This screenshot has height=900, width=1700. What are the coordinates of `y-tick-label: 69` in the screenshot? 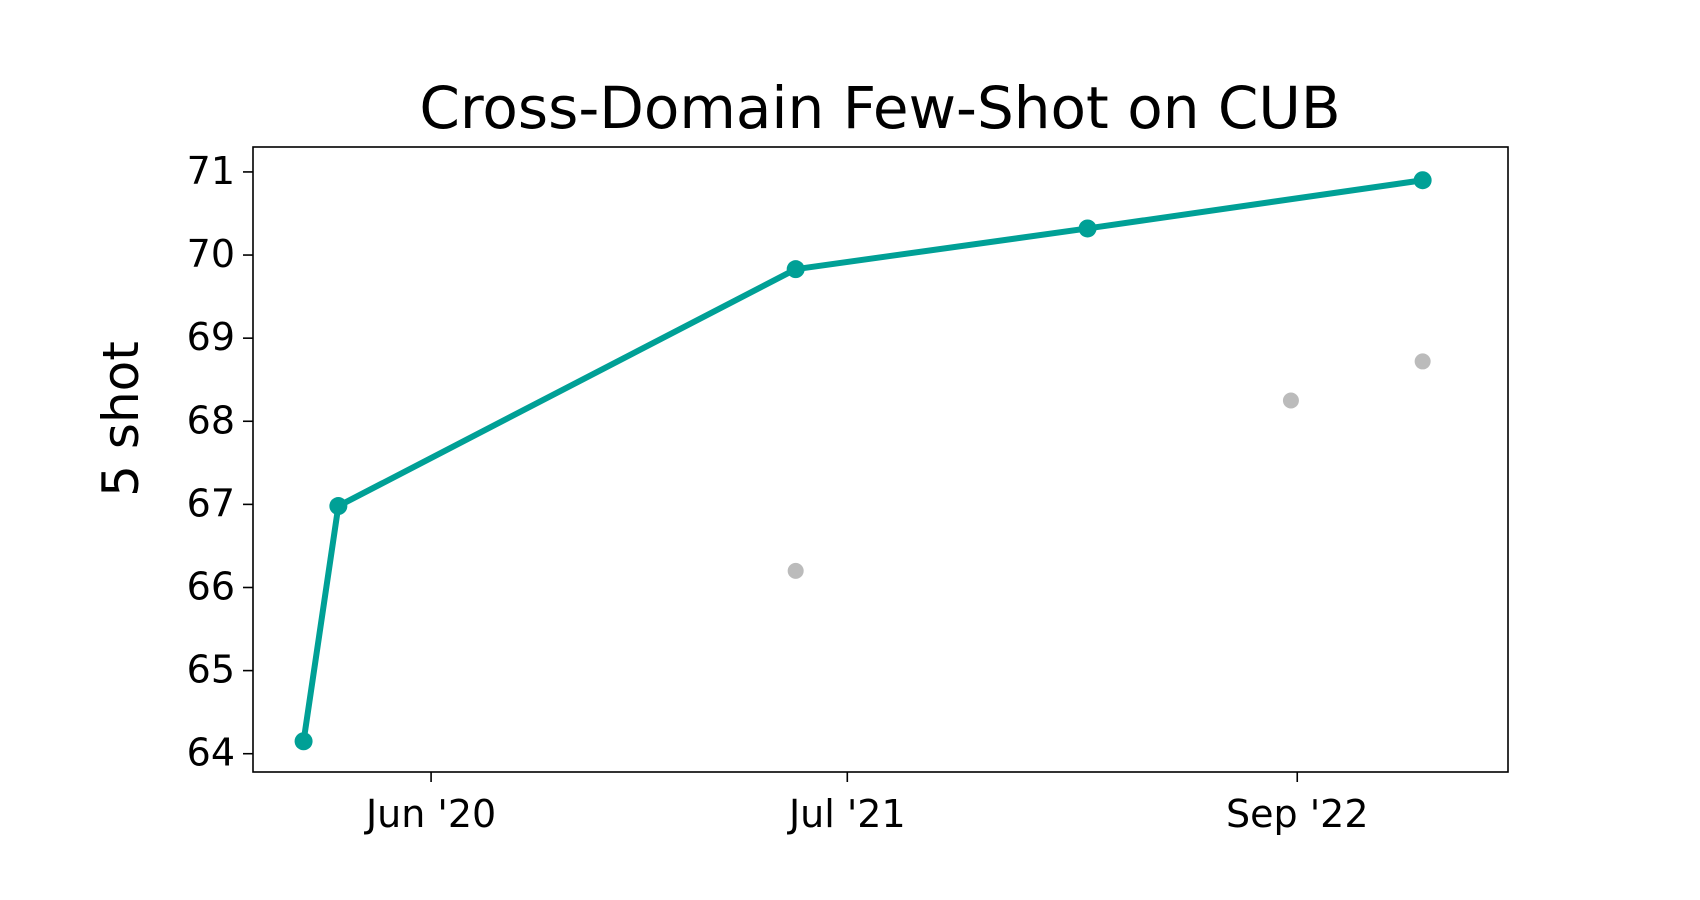 It's located at (211, 337).